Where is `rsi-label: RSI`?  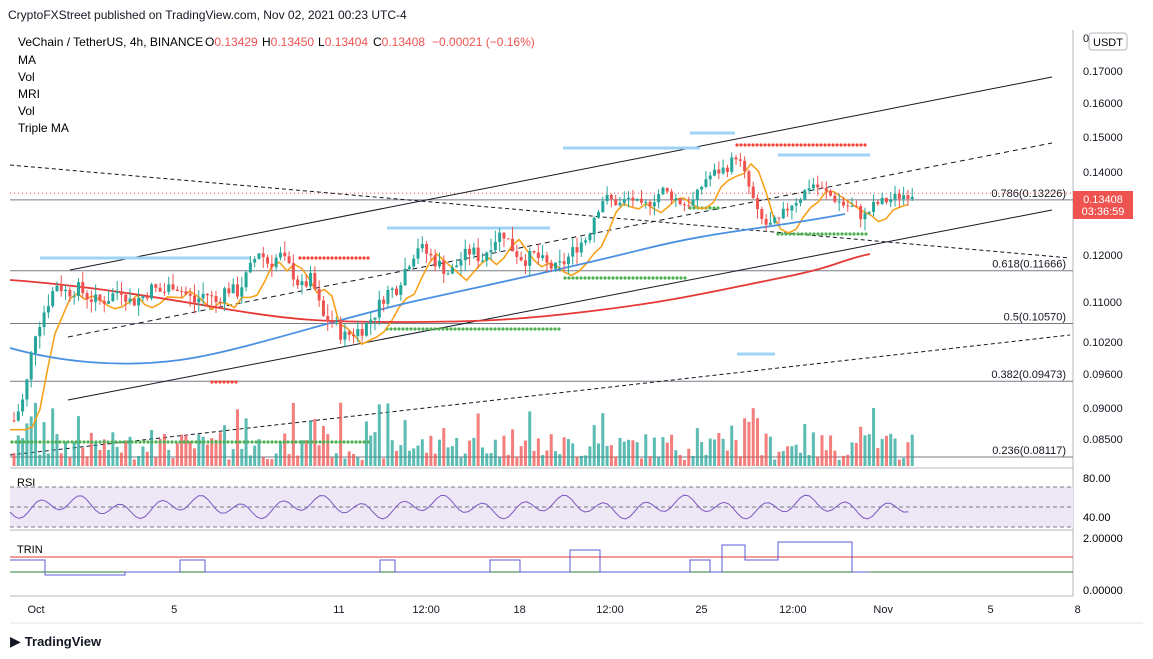 rsi-label: RSI is located at coordinates (26, 483).